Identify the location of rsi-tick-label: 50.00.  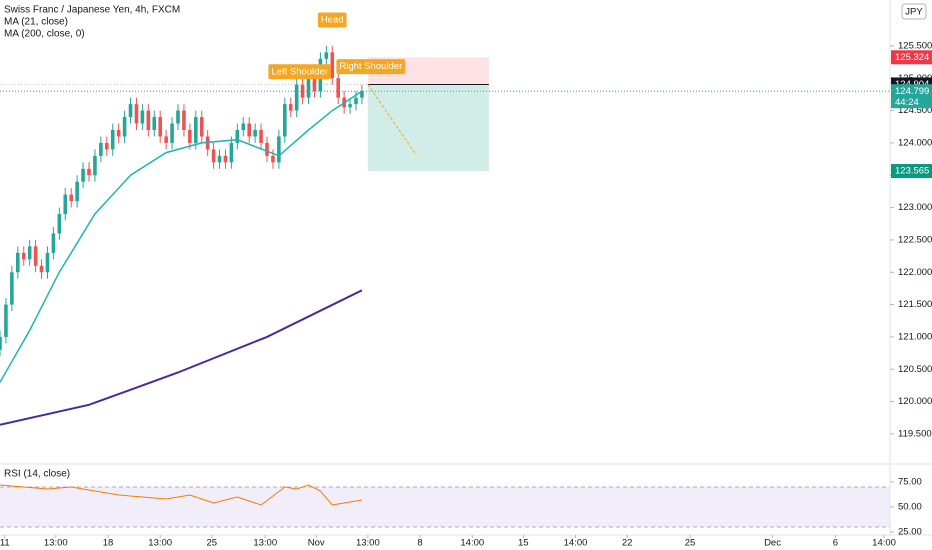
(910, 507).